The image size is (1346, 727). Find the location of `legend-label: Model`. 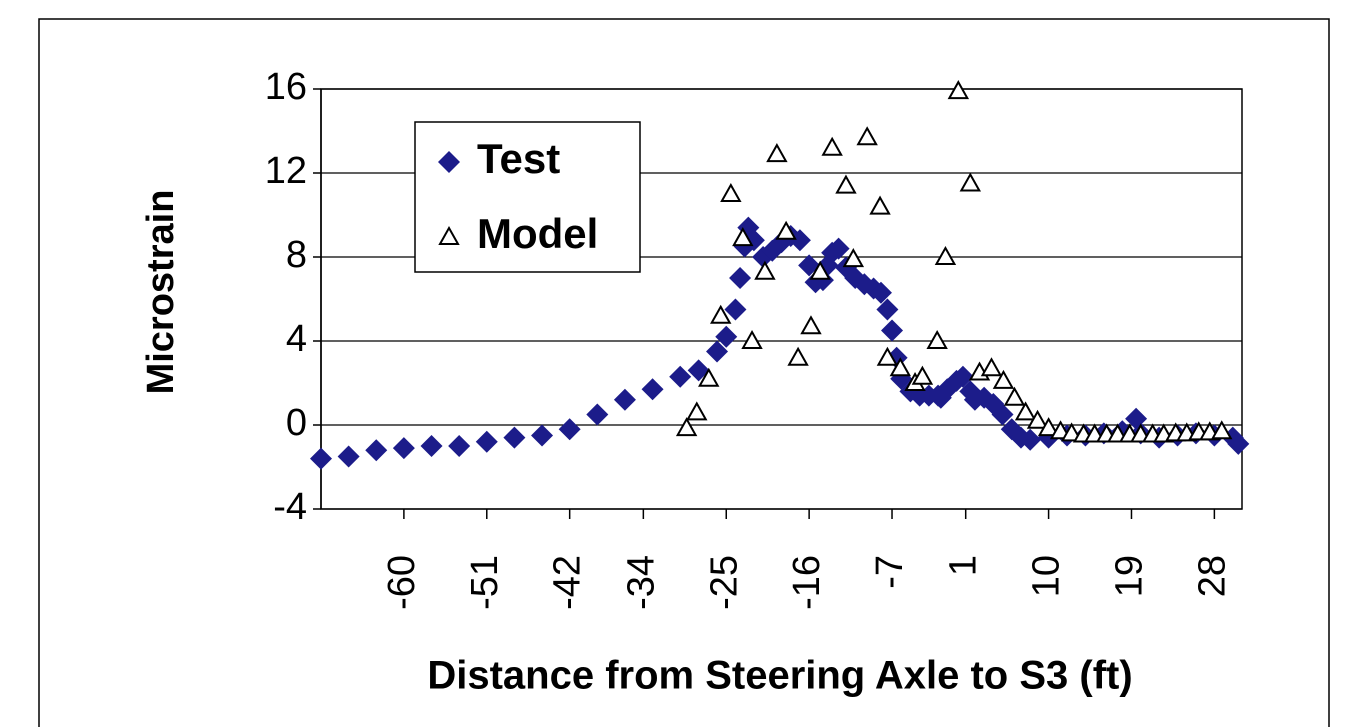

legend-label: Model is located at coordinates (537, 233).